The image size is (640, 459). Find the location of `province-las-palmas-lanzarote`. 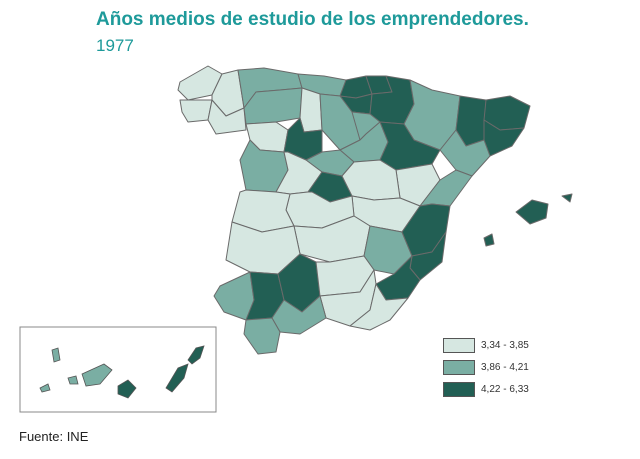

province-las-palmas-lanzarote is located at coordinates (196, 355).